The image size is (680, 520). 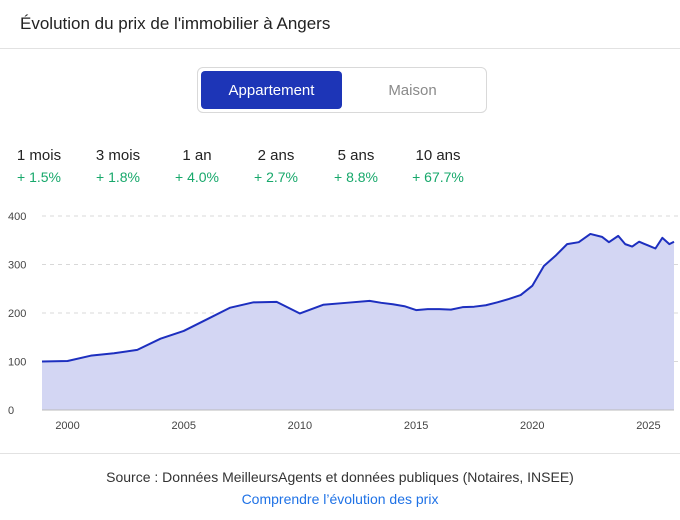 I want to click on x-tick-label: 2000, so click(x=67, y=426).